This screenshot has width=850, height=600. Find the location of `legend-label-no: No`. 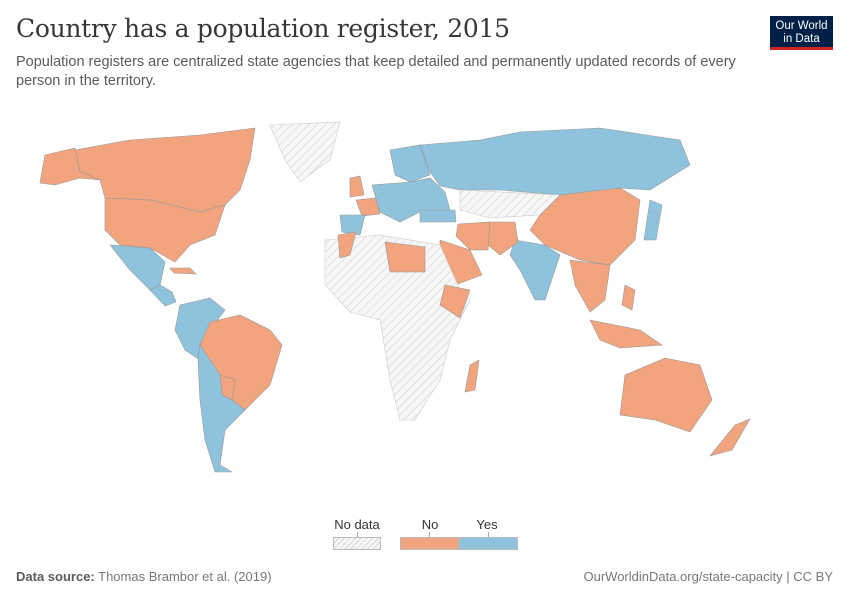

legend-label-no: No is located at coordinates (430, 524).